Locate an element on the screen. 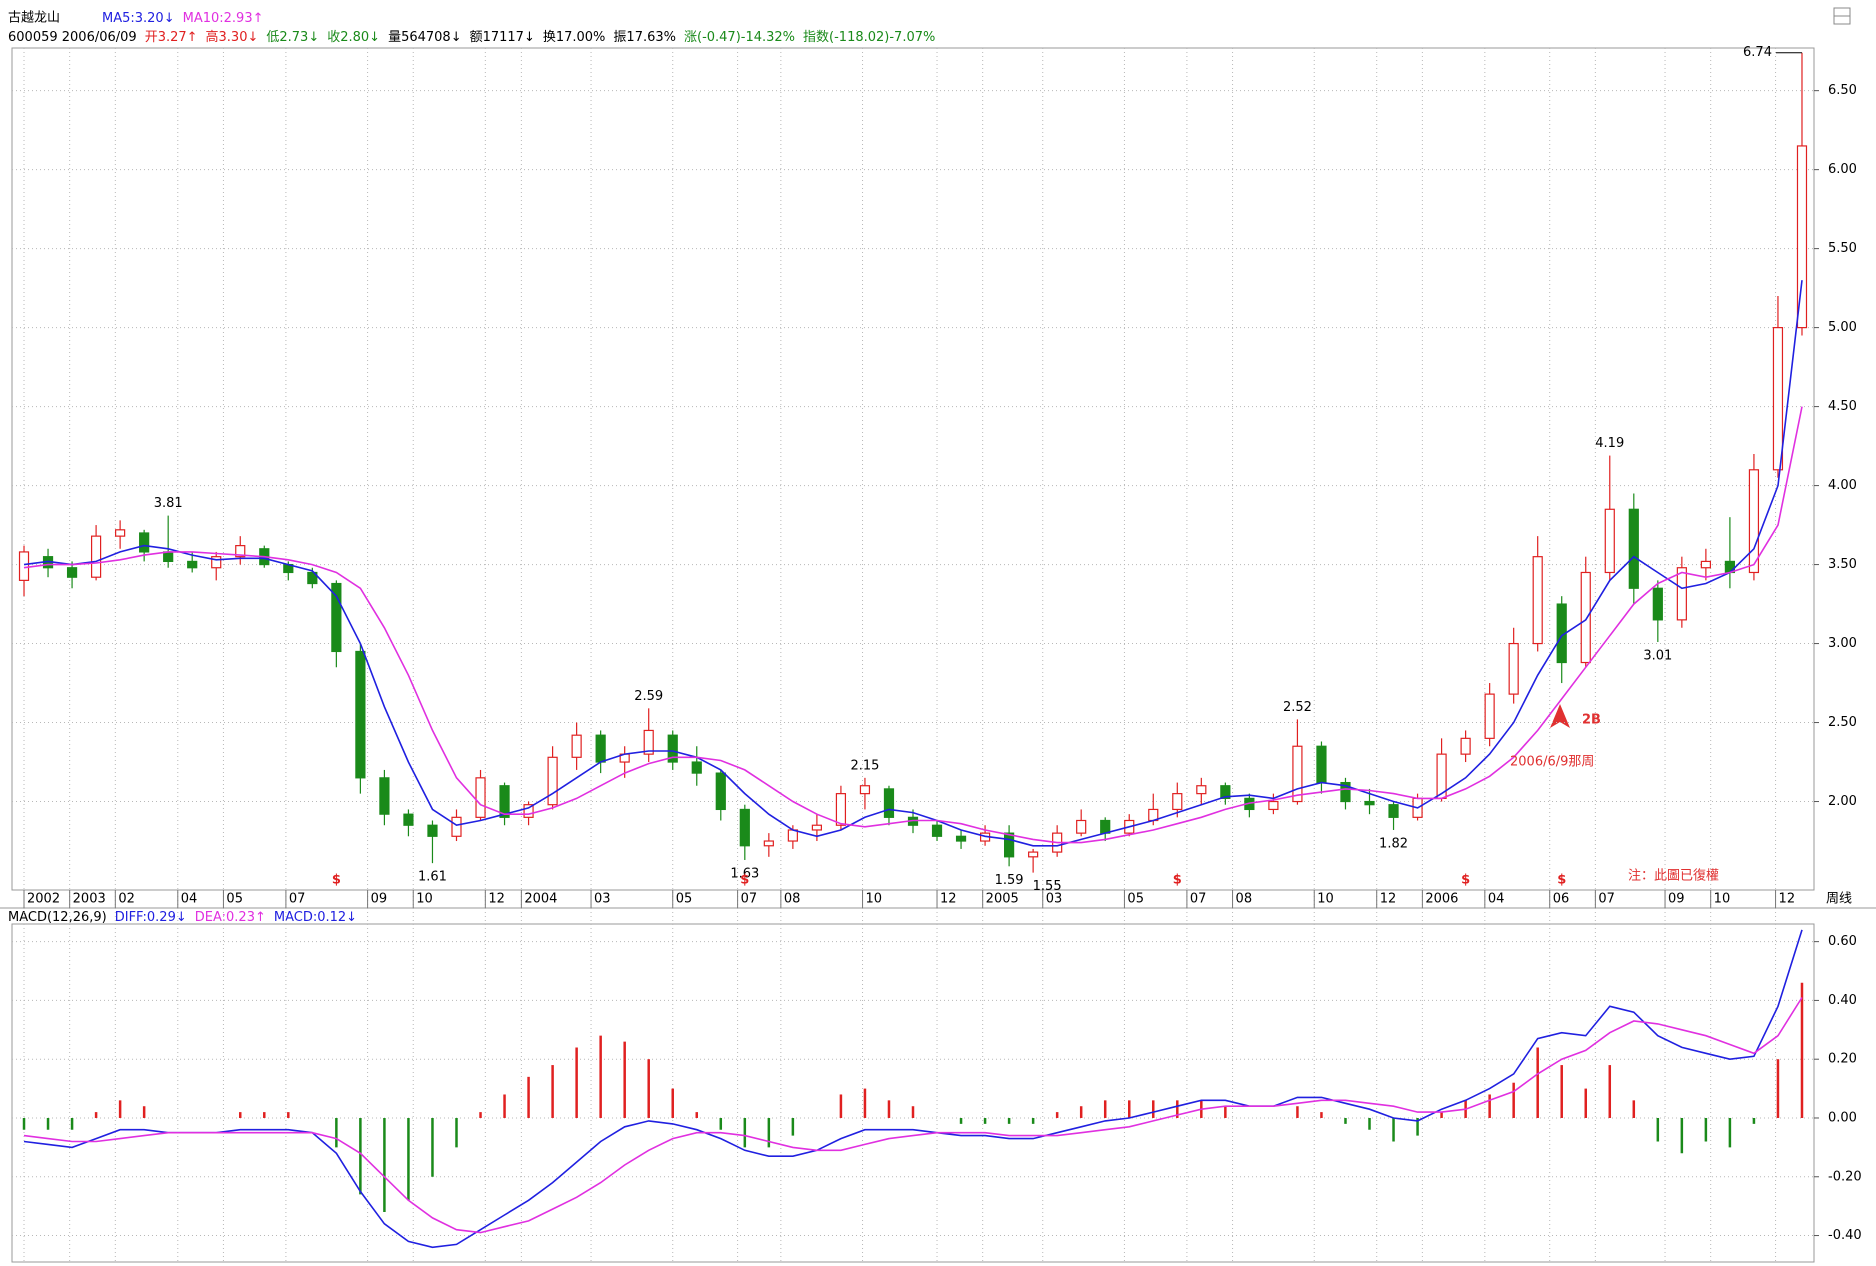 The width and height of the screenshot is (1876, 1266). quote-info-item: 换17.00% is located at coordinates (574, 37).